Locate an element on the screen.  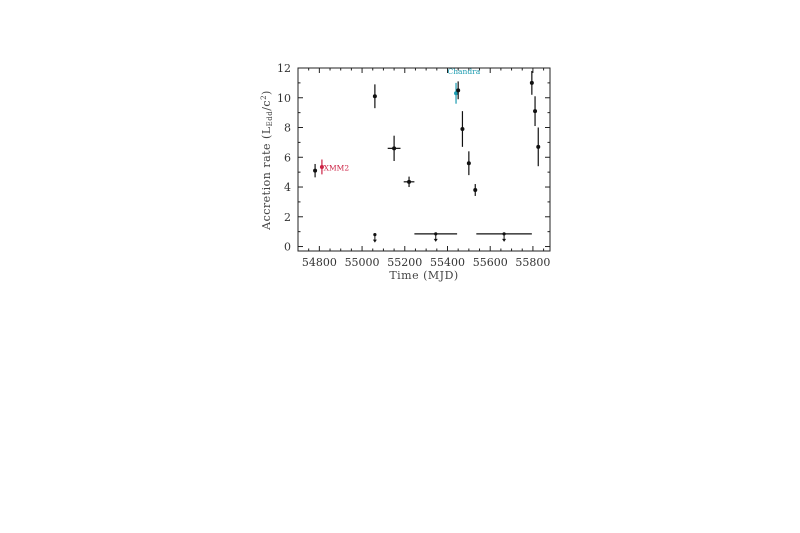
x-tick-label: 55200 is located at coordinates (404, 262).